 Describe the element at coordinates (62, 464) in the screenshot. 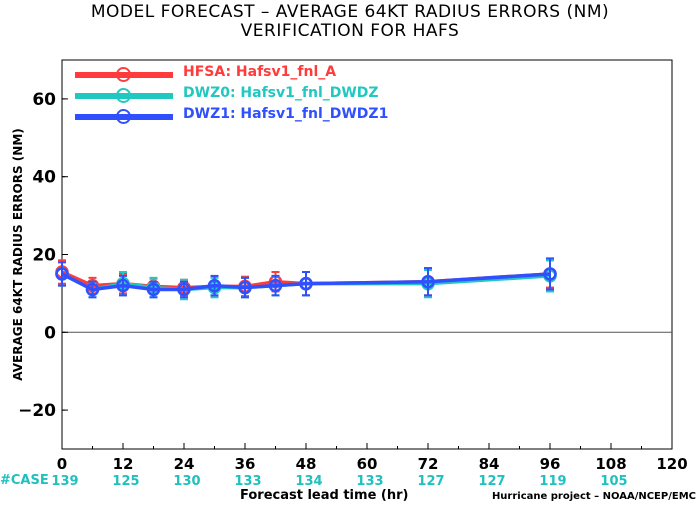

I see `x-tick-label: 0` at that location.